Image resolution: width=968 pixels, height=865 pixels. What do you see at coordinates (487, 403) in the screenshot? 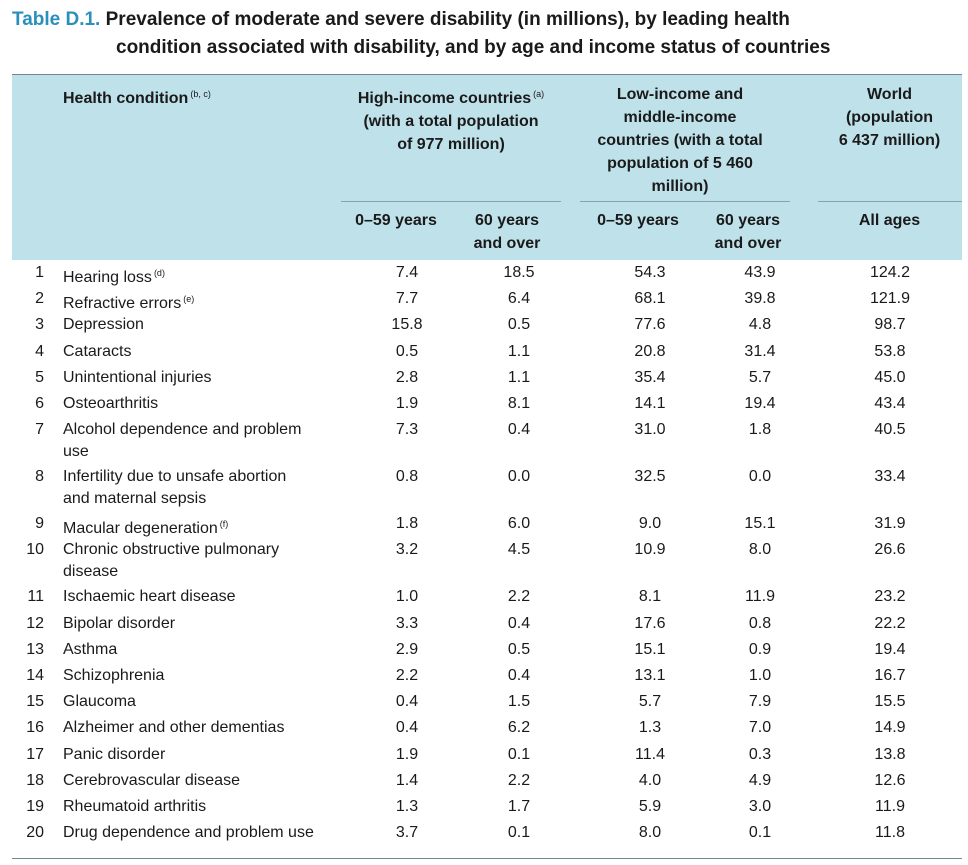
I see `table-row: 6 Osteoarthritis 1.9 8.1 14.1 19.4 43.4` at bounding box center [487, 403].